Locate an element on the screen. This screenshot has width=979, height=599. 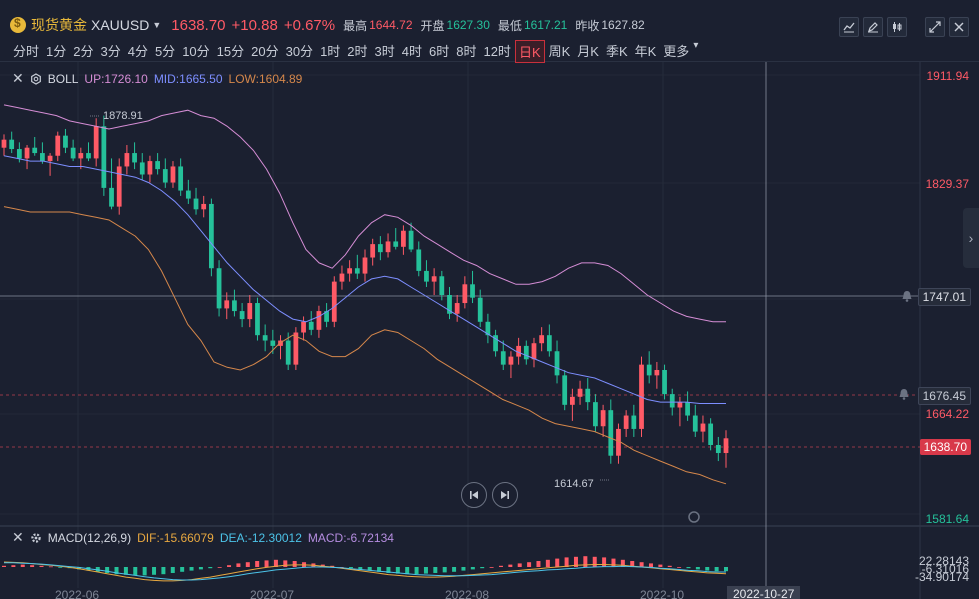
period-tab: 日K is located at coordinates (529, 51).